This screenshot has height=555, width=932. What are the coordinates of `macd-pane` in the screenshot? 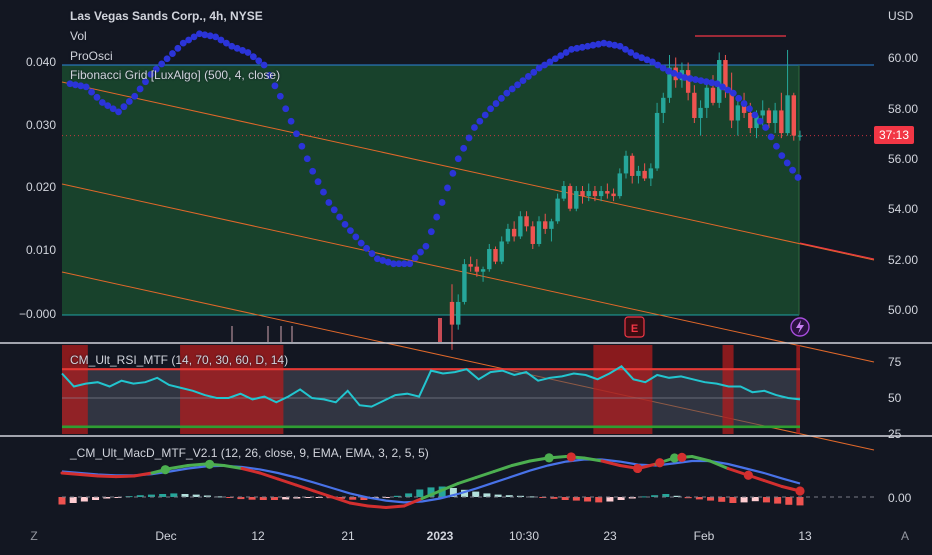 It's located at (466, 480).